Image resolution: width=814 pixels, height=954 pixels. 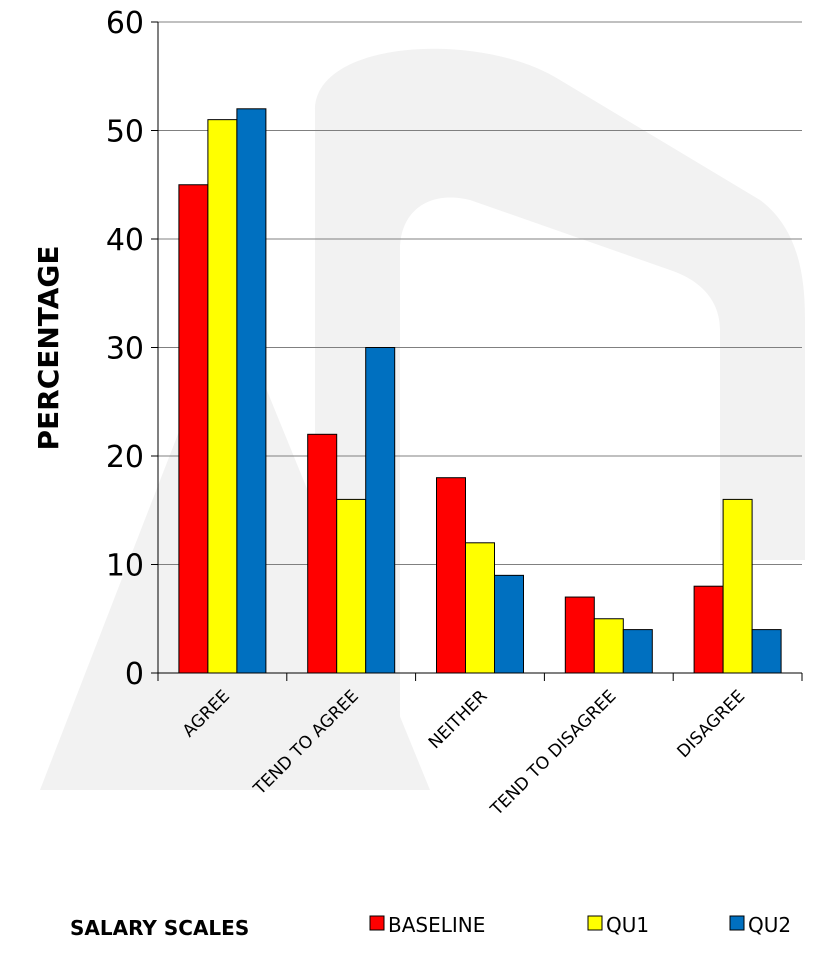 What do you see at coordinates (436, 925) in the screenshot?
I see `legend-label-baseline: BASELINE` at bounding box center [436, 925].